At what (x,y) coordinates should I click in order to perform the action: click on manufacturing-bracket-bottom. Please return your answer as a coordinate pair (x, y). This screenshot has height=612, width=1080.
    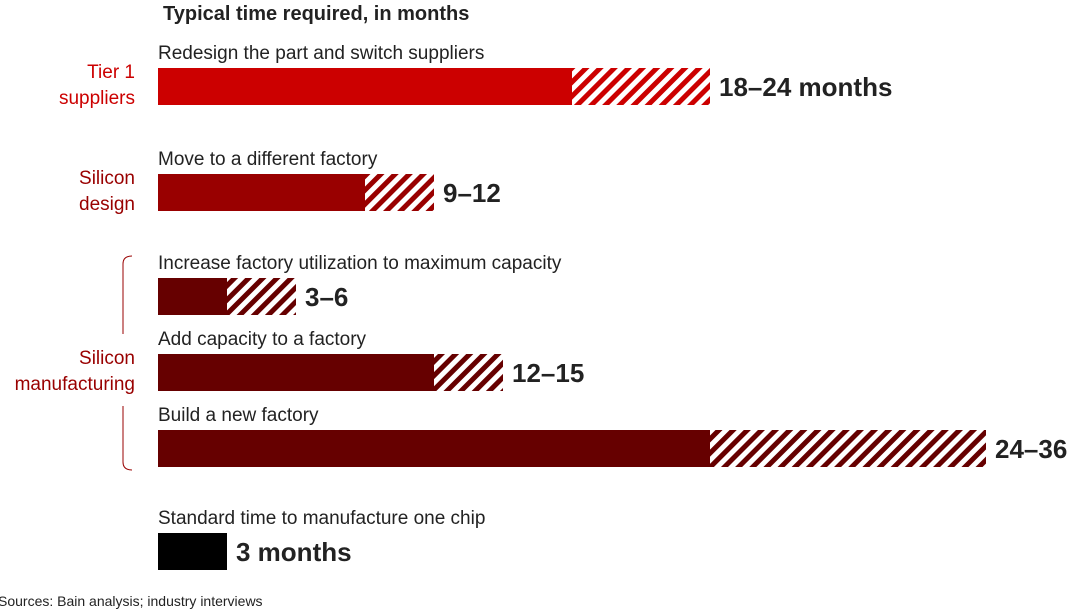
    Looking at the image, I should click on (127, 438).